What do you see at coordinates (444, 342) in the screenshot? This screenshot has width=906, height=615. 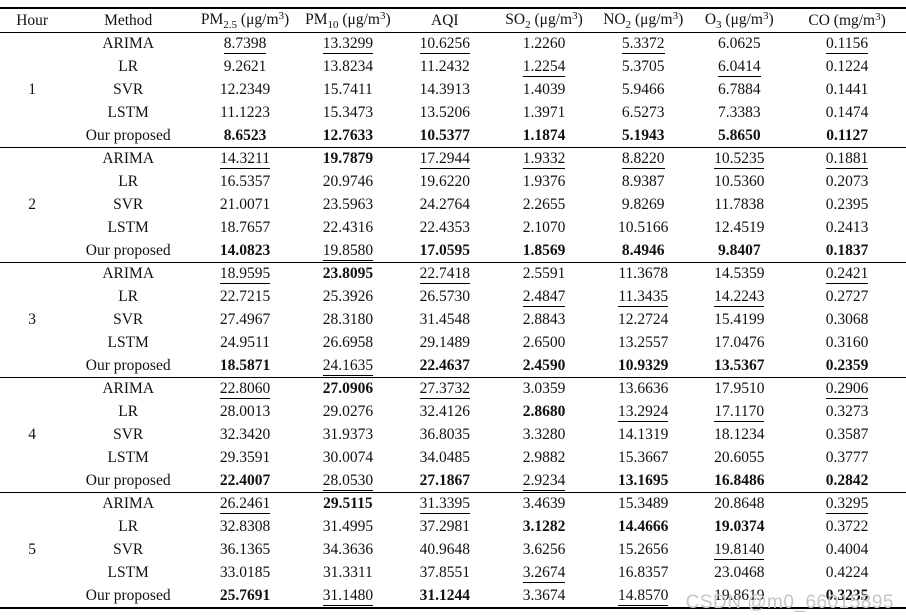 I see `value-text: 29.1489` at bounding box center [444, 342].